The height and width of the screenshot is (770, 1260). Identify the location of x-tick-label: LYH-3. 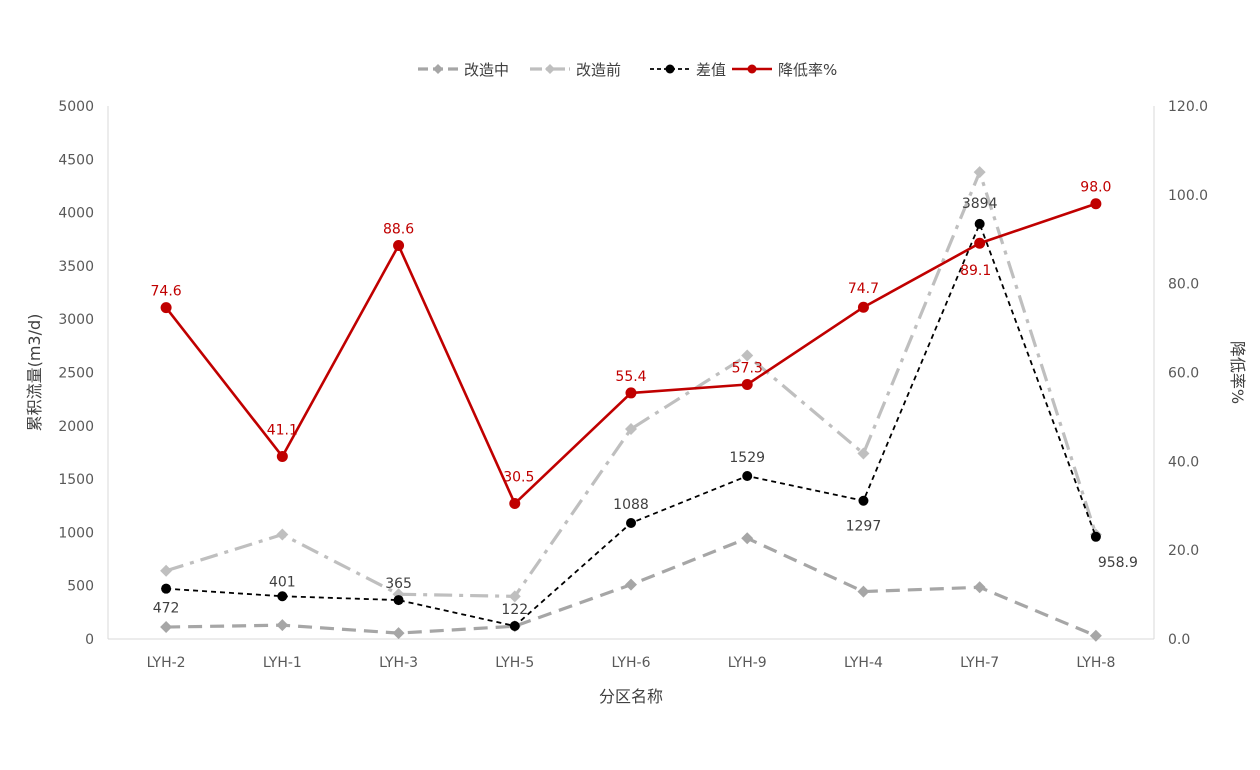
(398, 663).